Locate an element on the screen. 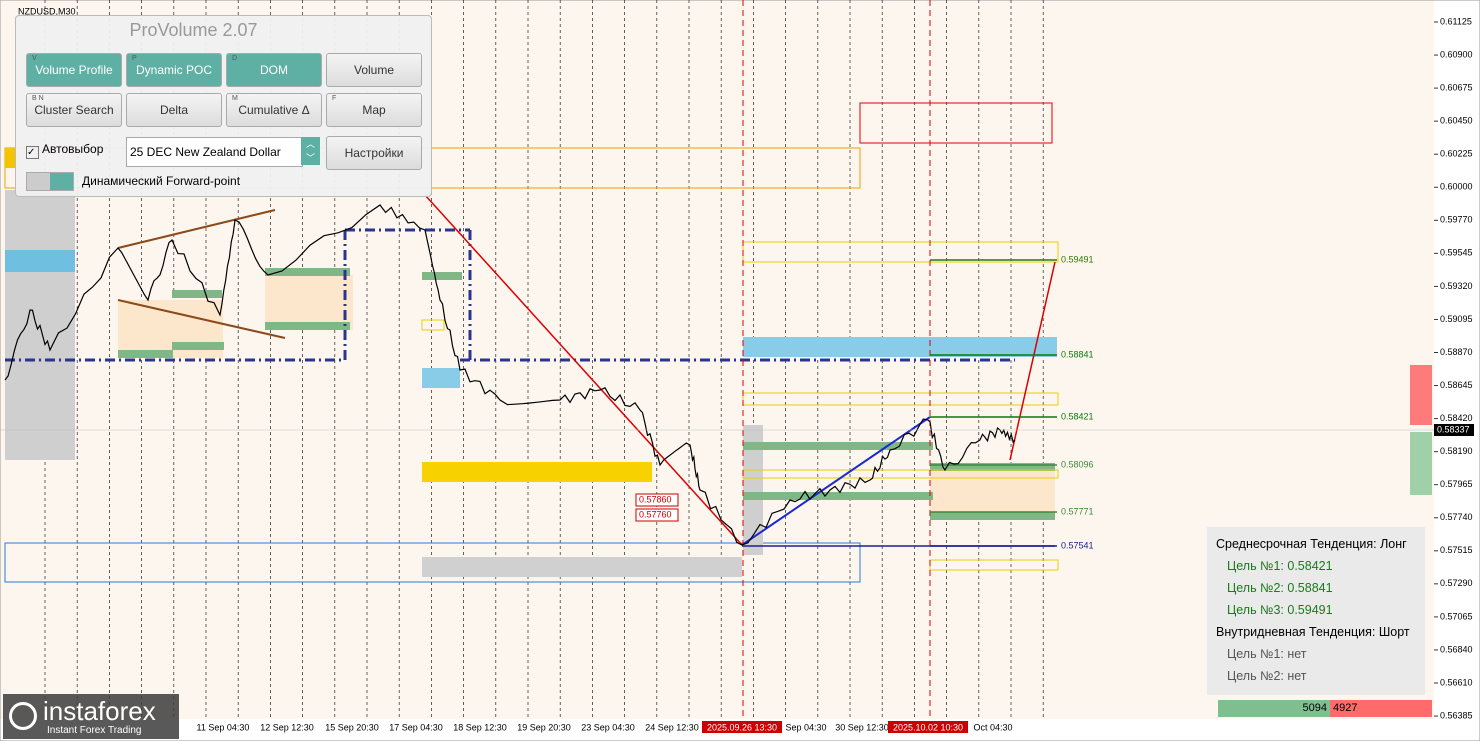  price-label: 0.58190 is located at coordinates (1456, 451).